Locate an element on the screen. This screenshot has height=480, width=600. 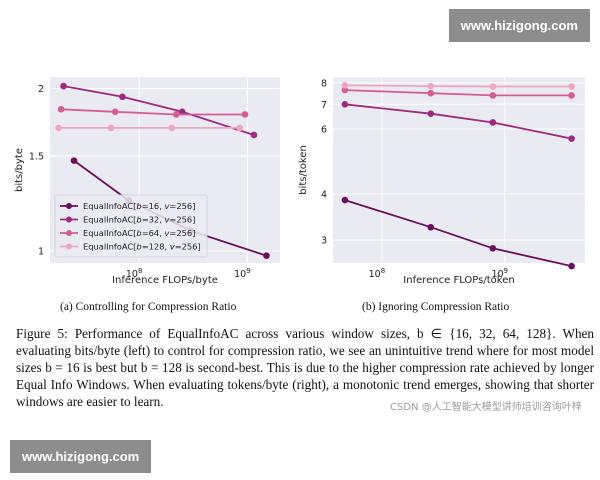
legend-entry: EqualInfoAC[b=16, v=256] is located at coordinates (139, 206).